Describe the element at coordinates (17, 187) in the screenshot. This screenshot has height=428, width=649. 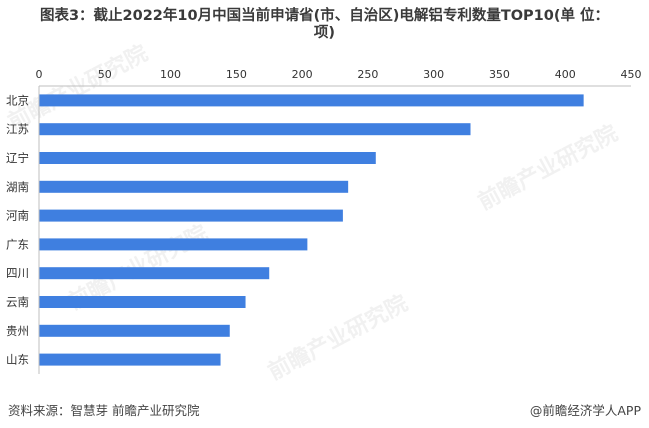
I see `y-category-label: 湖南` at that location.